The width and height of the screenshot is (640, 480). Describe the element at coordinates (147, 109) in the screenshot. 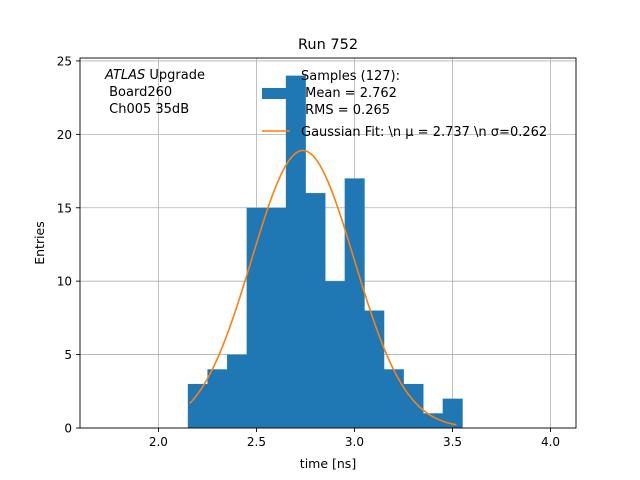

I see `annotation-channel: Ch005 35dB` at that location.